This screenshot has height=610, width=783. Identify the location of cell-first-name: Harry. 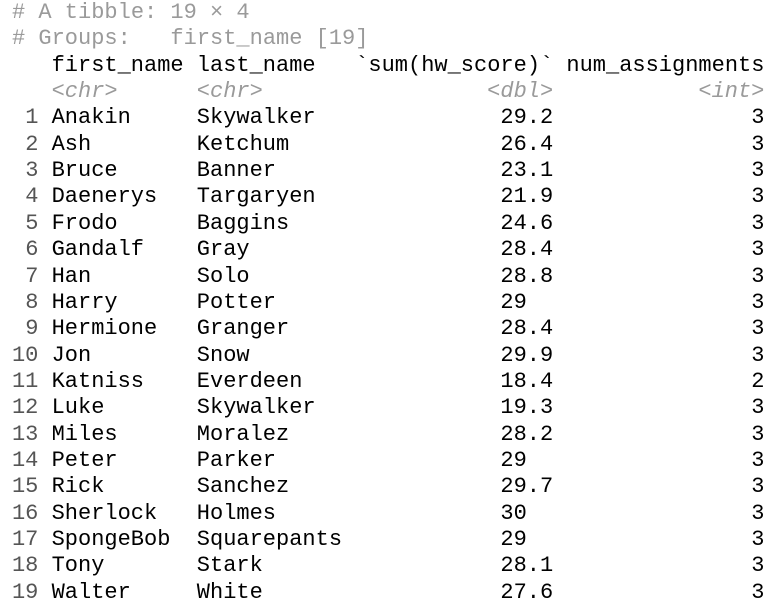
(84, 302).